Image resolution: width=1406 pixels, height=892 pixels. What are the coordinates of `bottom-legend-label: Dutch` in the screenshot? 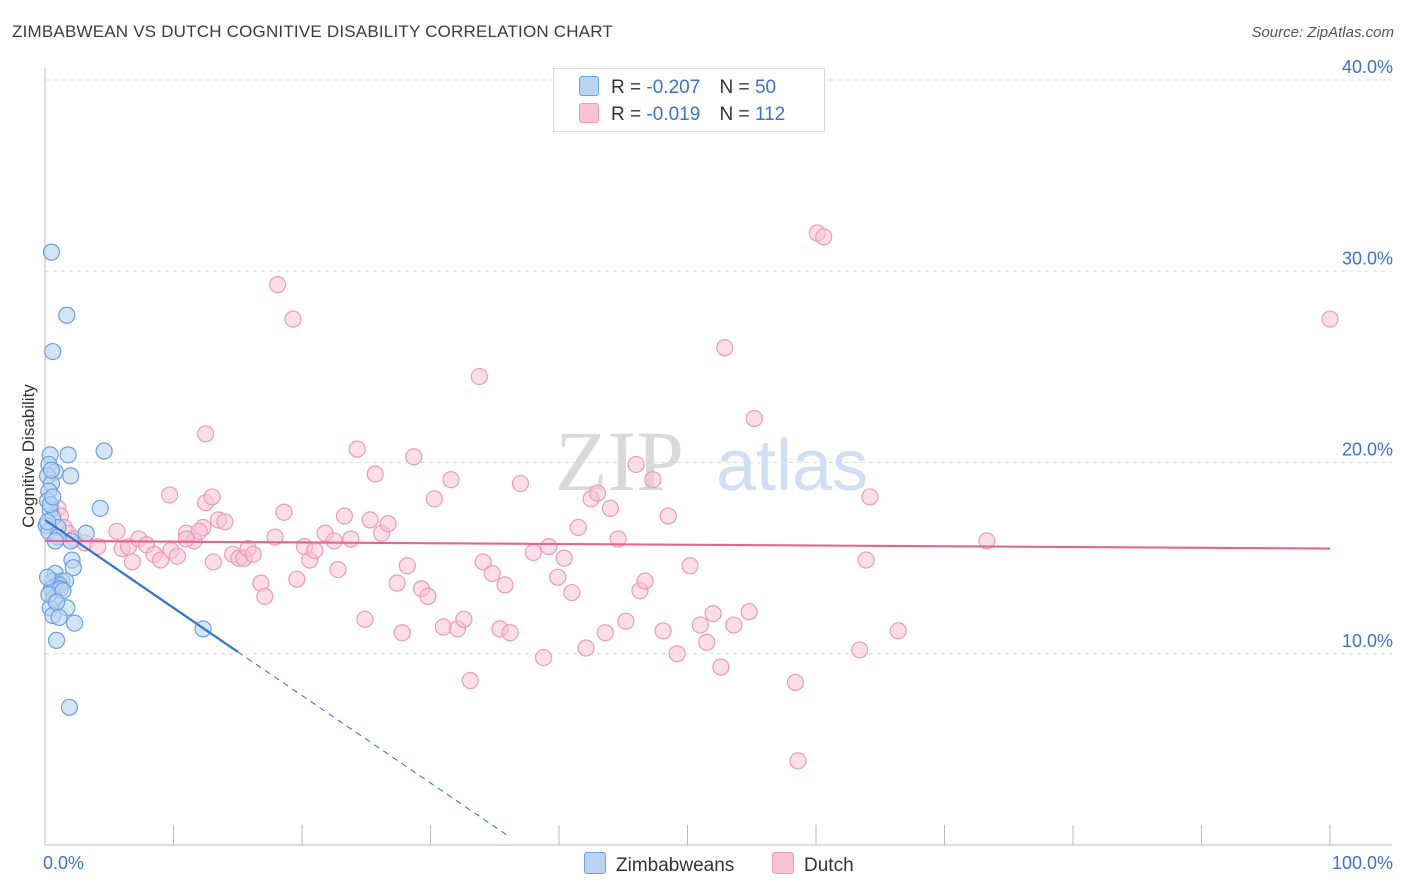 It's located at (829, 865).